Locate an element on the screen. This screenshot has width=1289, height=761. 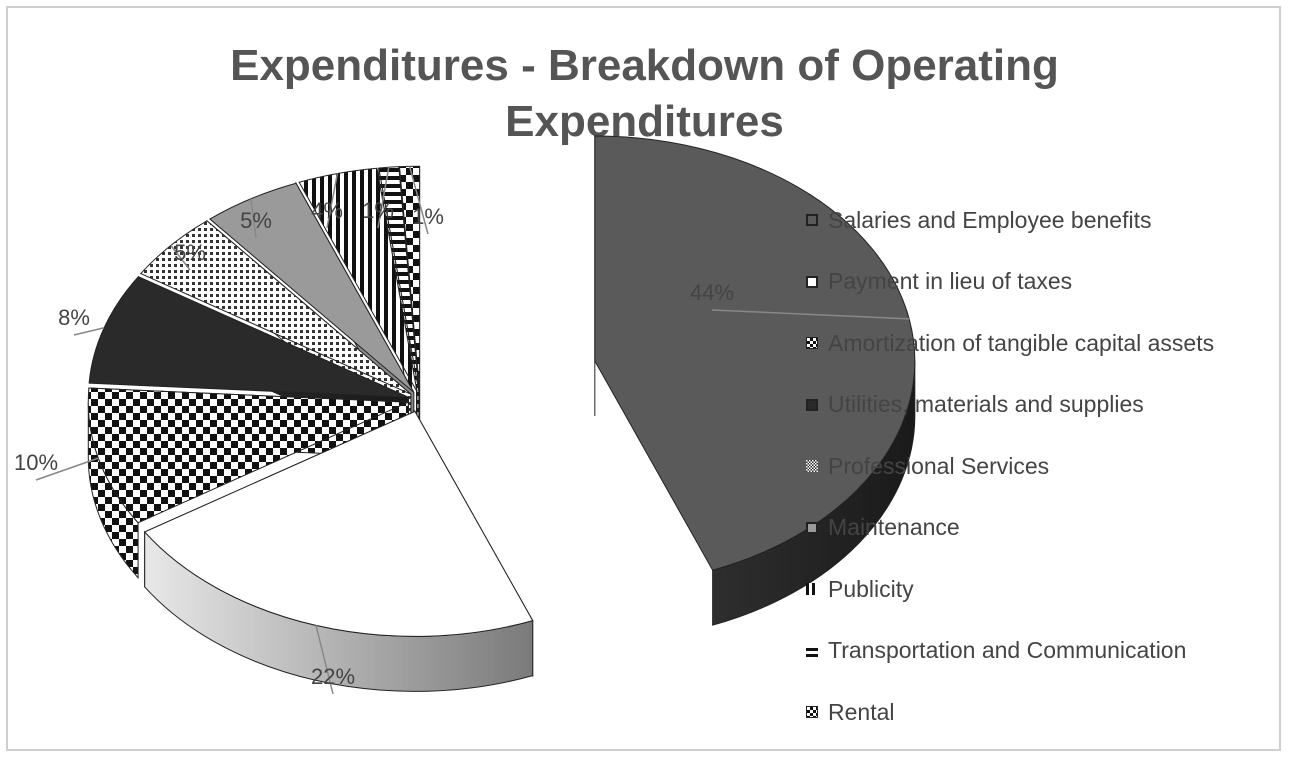
pie-slice-payment-in-lieu-of-taxes is located at coordinates (338, 523).